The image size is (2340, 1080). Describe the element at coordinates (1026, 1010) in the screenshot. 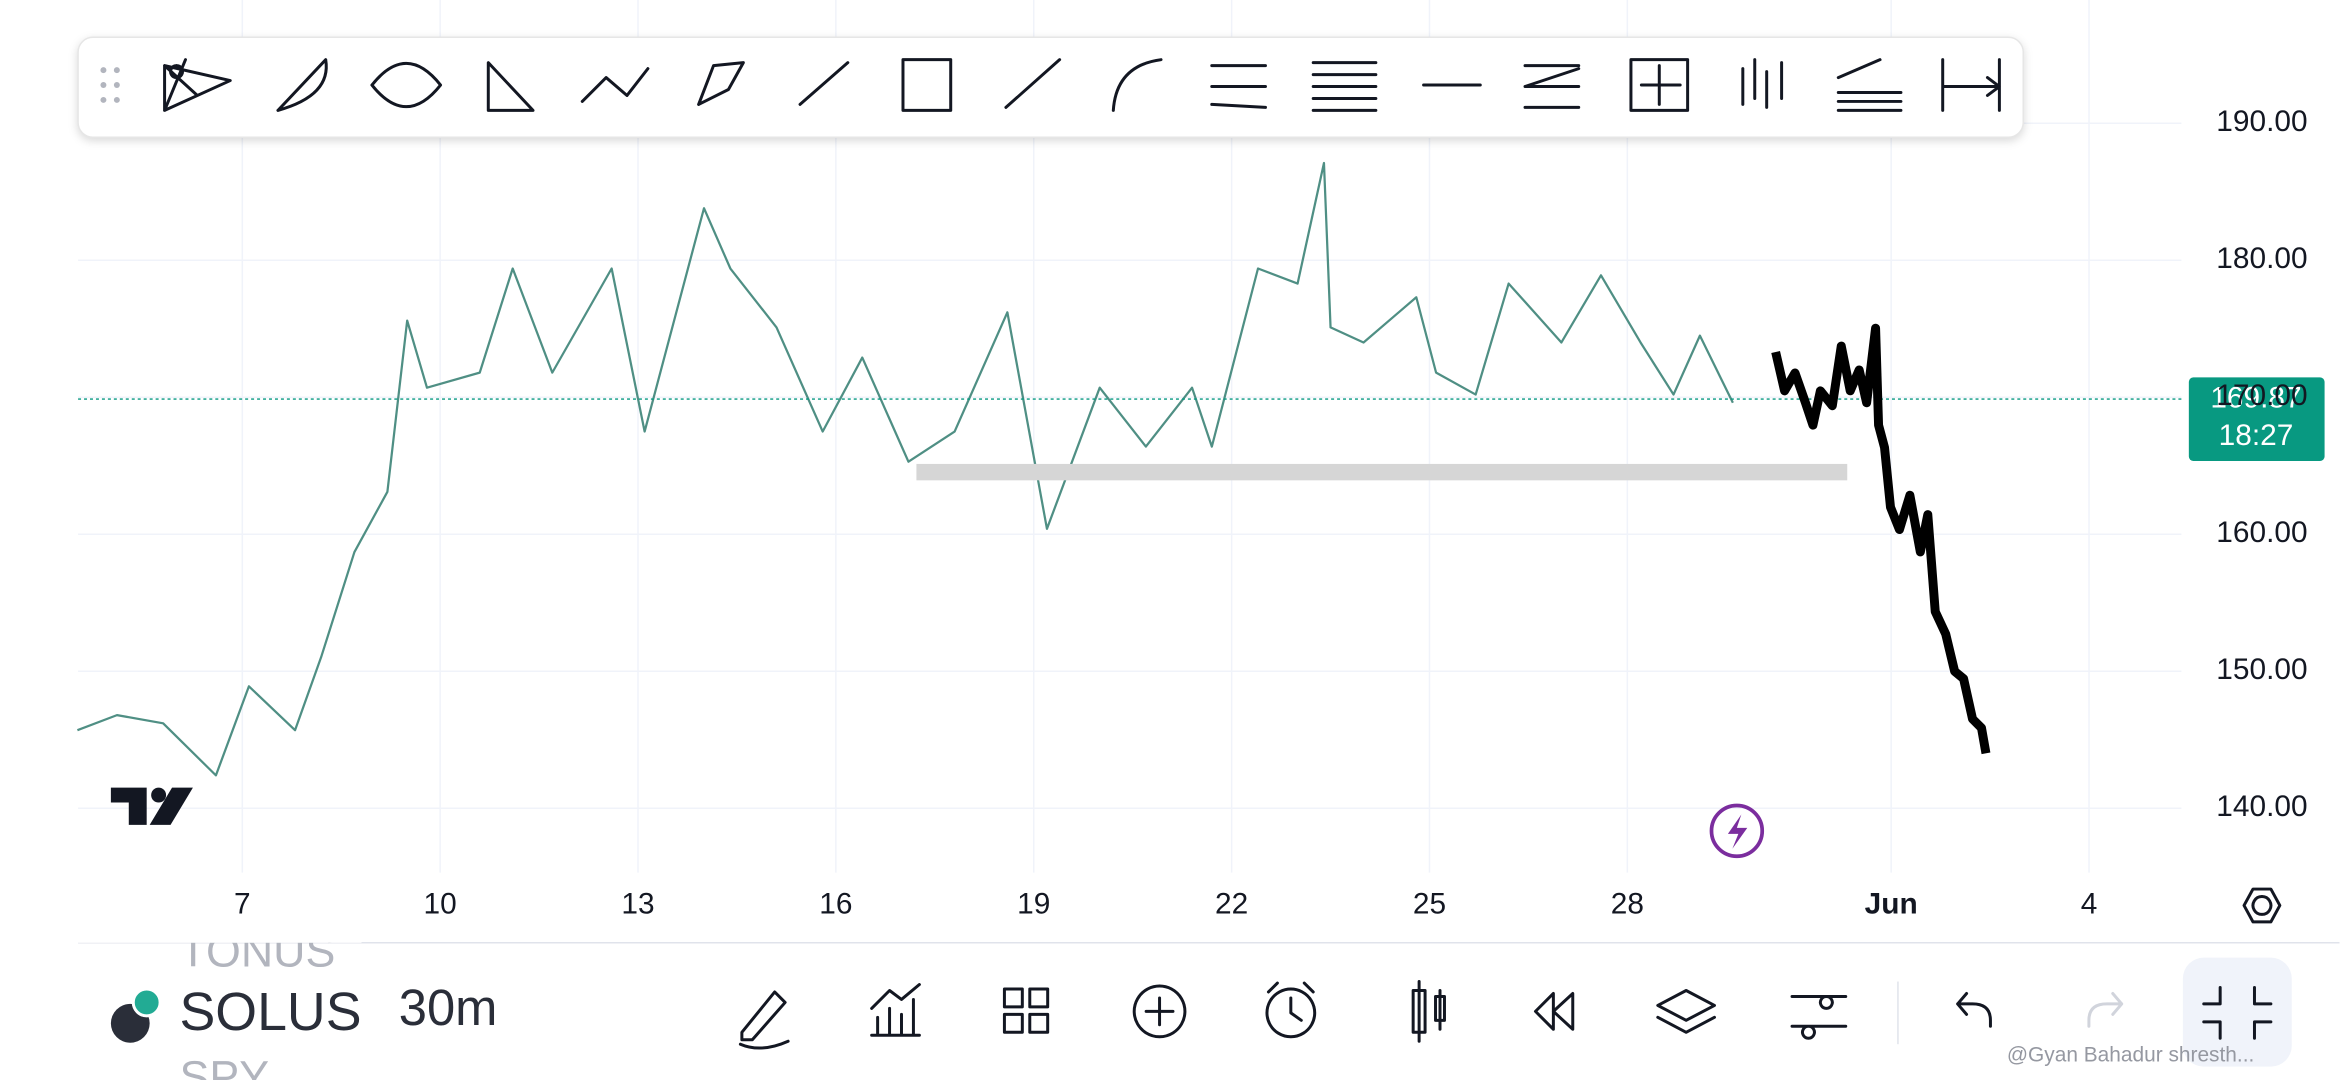

I see `layouts-icon` at that location.